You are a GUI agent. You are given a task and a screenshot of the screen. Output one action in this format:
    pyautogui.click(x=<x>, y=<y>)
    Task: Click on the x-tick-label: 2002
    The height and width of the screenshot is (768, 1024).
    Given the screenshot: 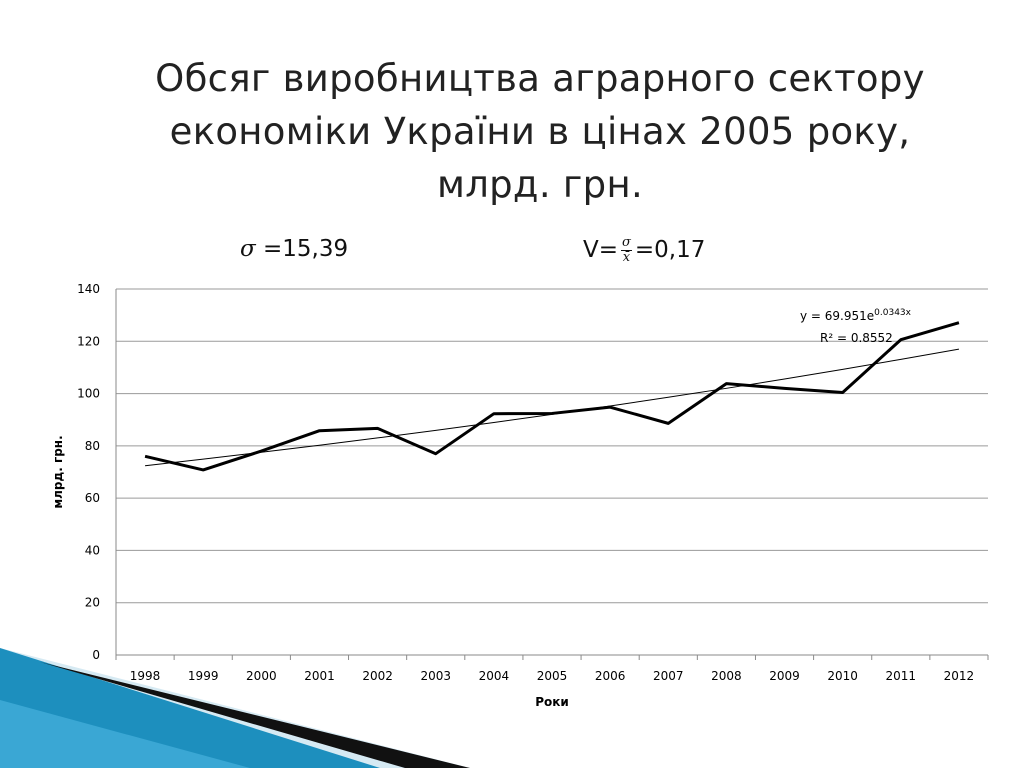 What is the action you would take?
    pyautogui.click(x=377, y=676)
    